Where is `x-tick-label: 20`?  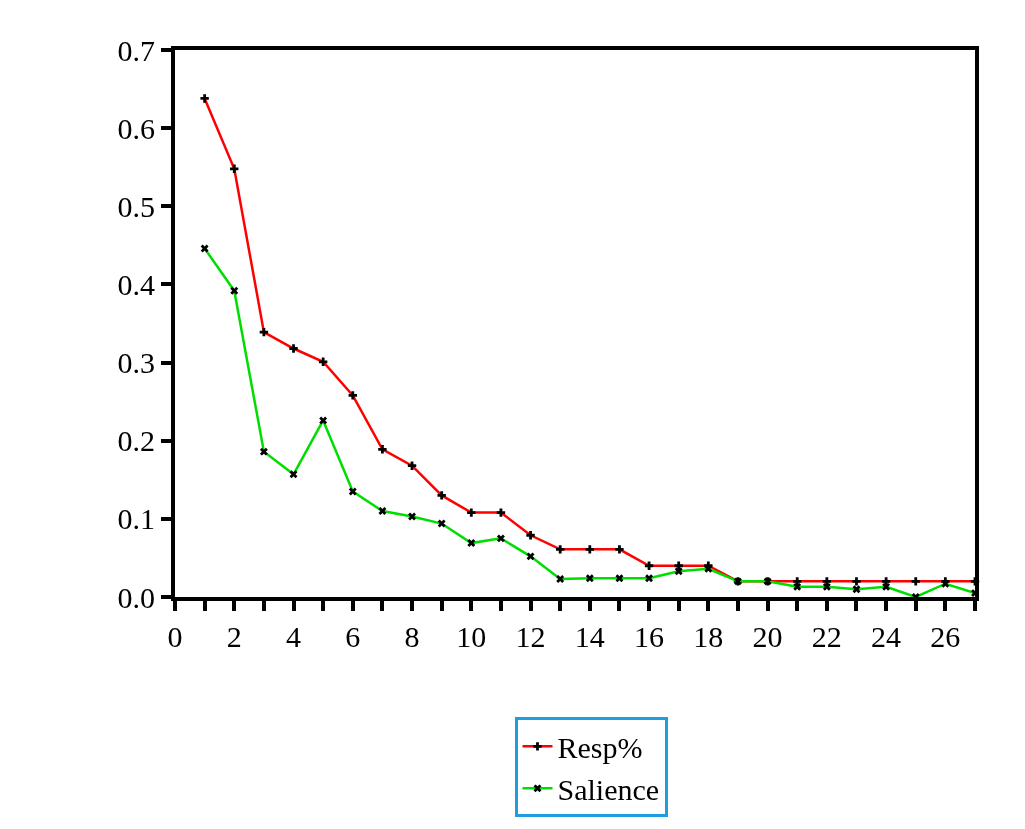 x-tick-label: 20 is located at coordinates (767, 636).